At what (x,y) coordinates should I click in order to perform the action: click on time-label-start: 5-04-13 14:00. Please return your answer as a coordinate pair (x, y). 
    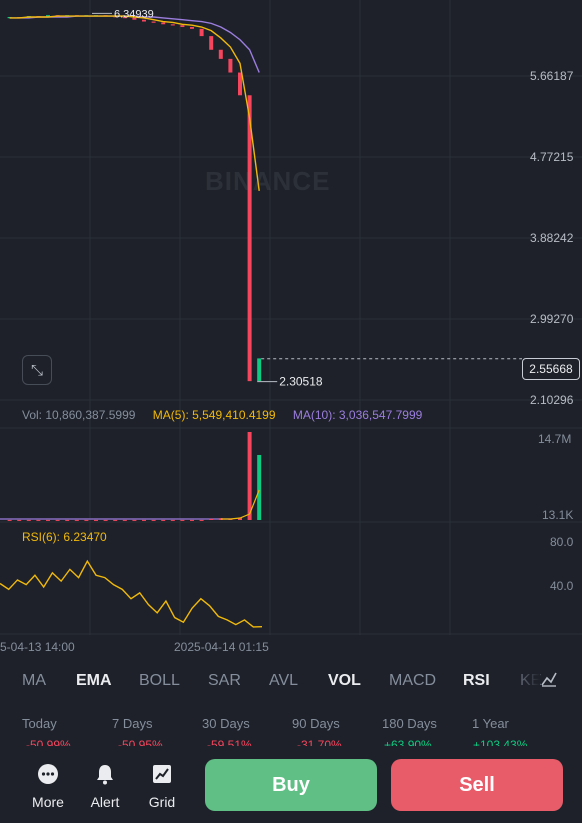
    Looking at the image, I should click on (37, 647).